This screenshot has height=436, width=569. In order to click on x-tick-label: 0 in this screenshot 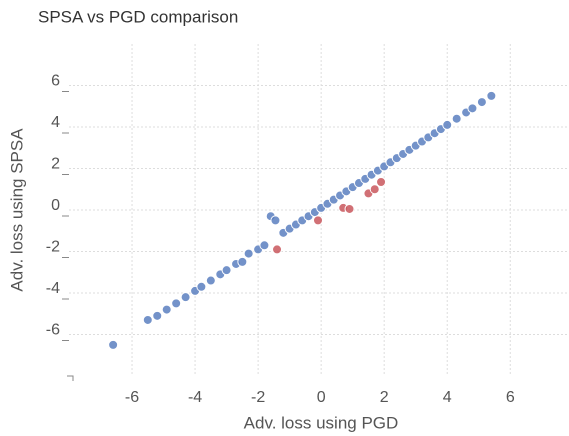, I will do `click(321, 397)`.